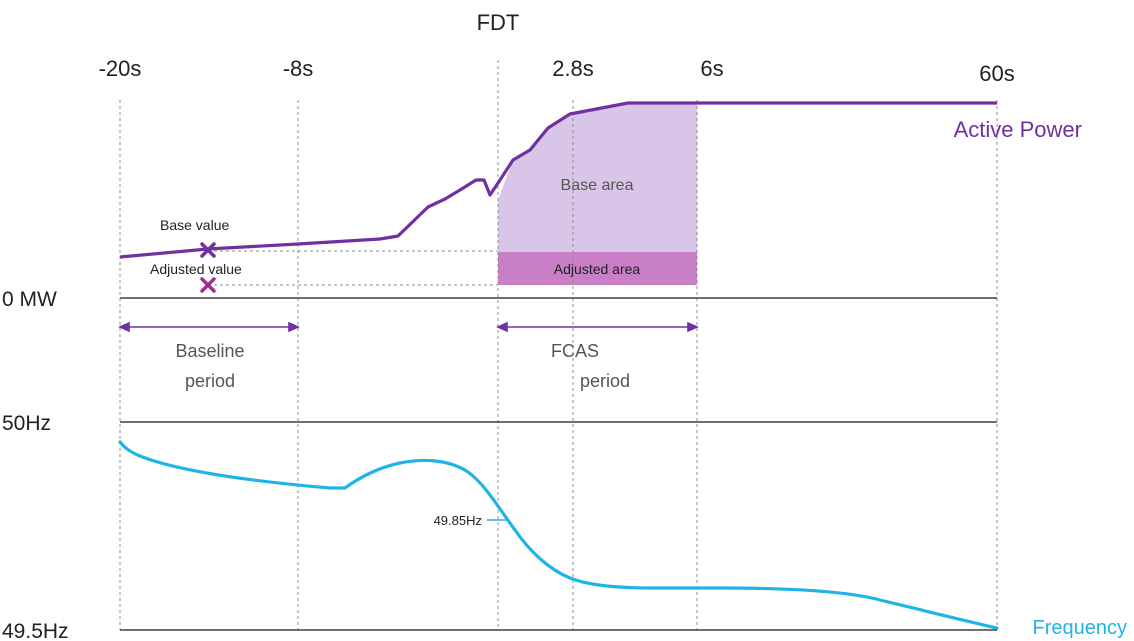 This screenshot has height=641, width=1134. Describe the element at coordinates (209, 351) in the screenshot. I see `baseline-period-label-line1: Baseline` at that location.